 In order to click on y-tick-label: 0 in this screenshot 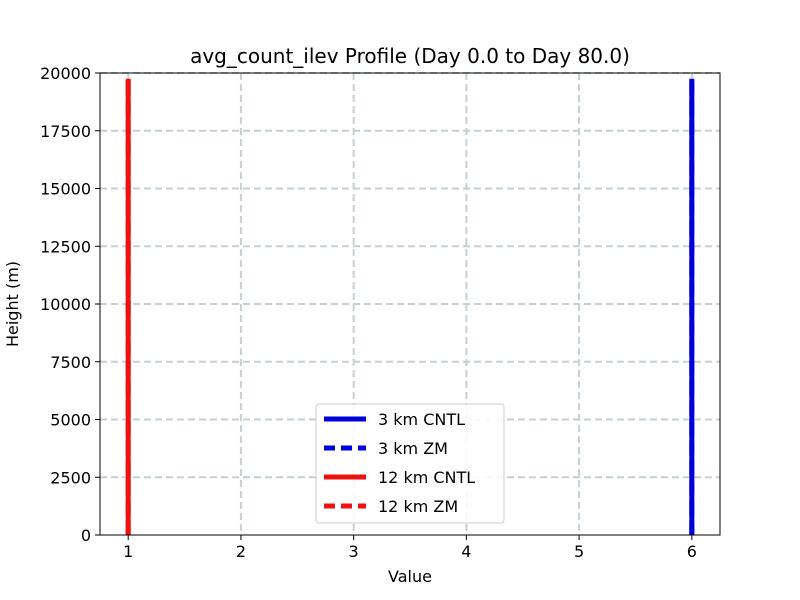, I will do `click(86, 535)`.